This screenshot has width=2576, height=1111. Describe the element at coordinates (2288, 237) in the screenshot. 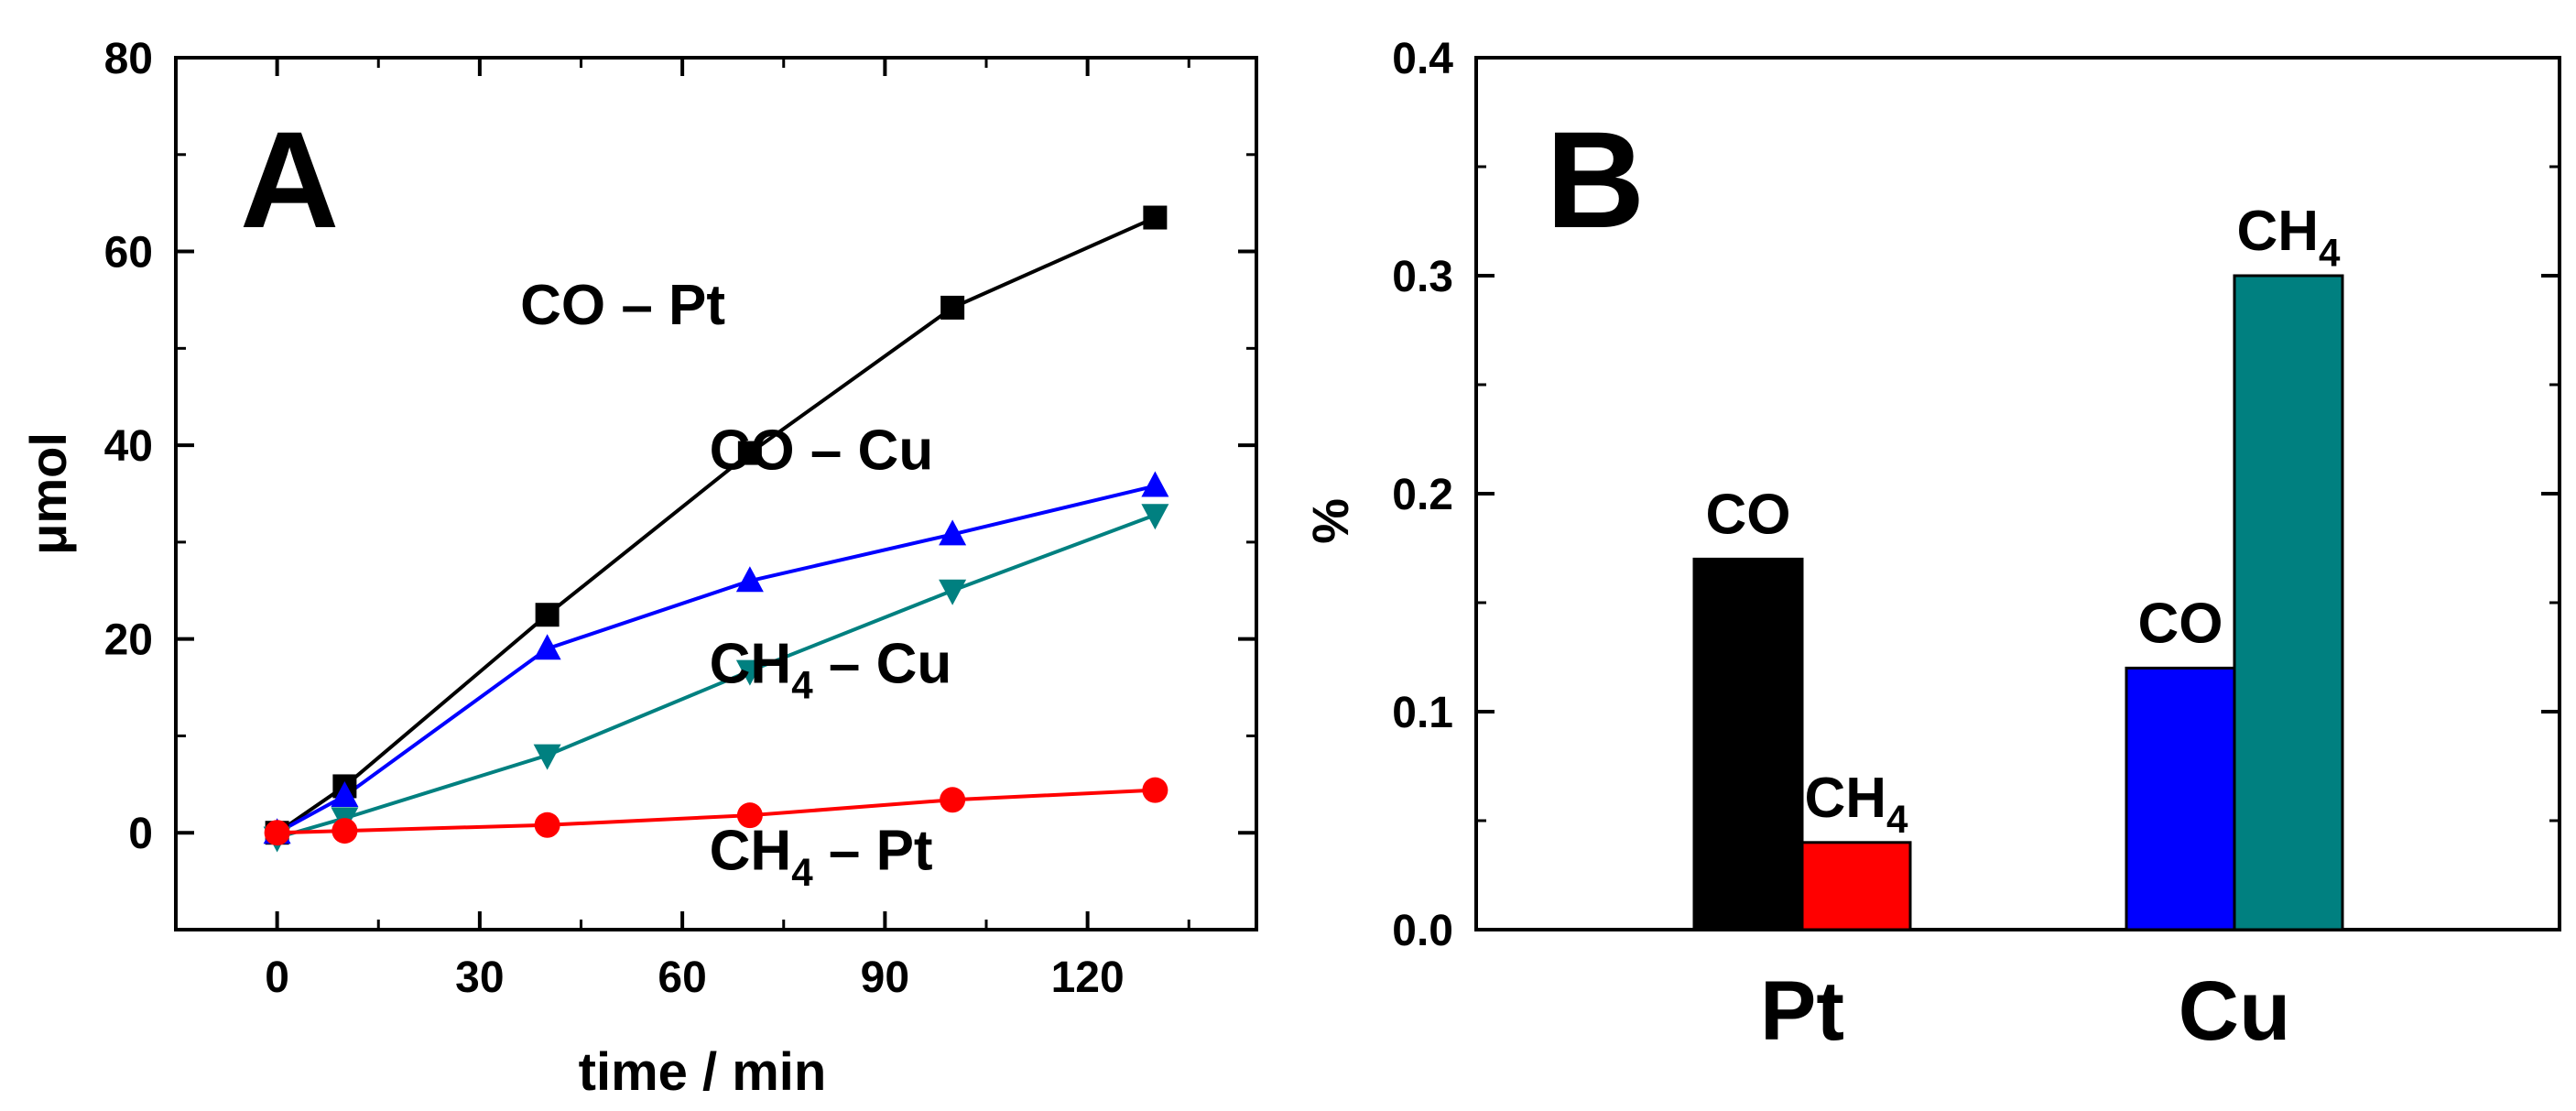

I see `bar-label-Cu-CH4: CH4` at that location.